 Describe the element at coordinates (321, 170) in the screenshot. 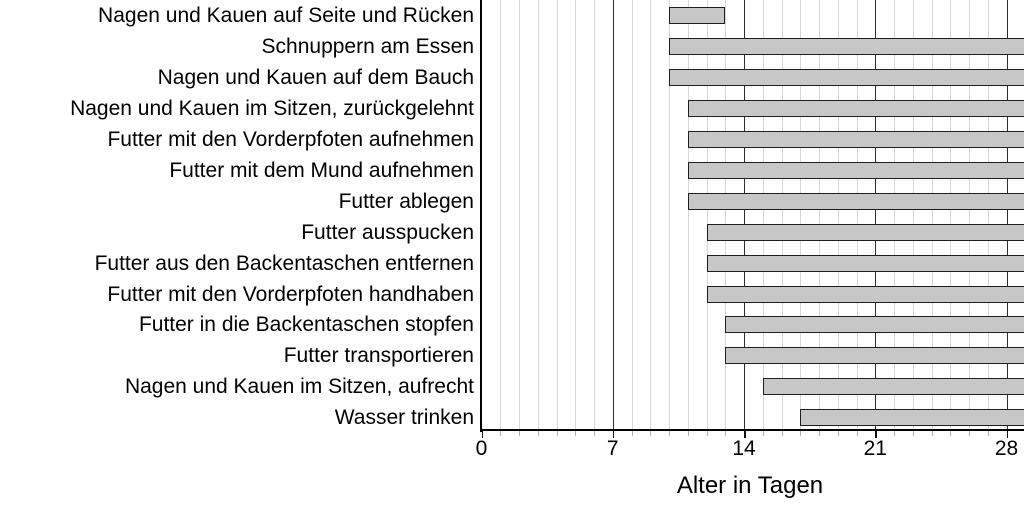

I see `category-label: Futter mit dem Mund aufnehmen` at that location.